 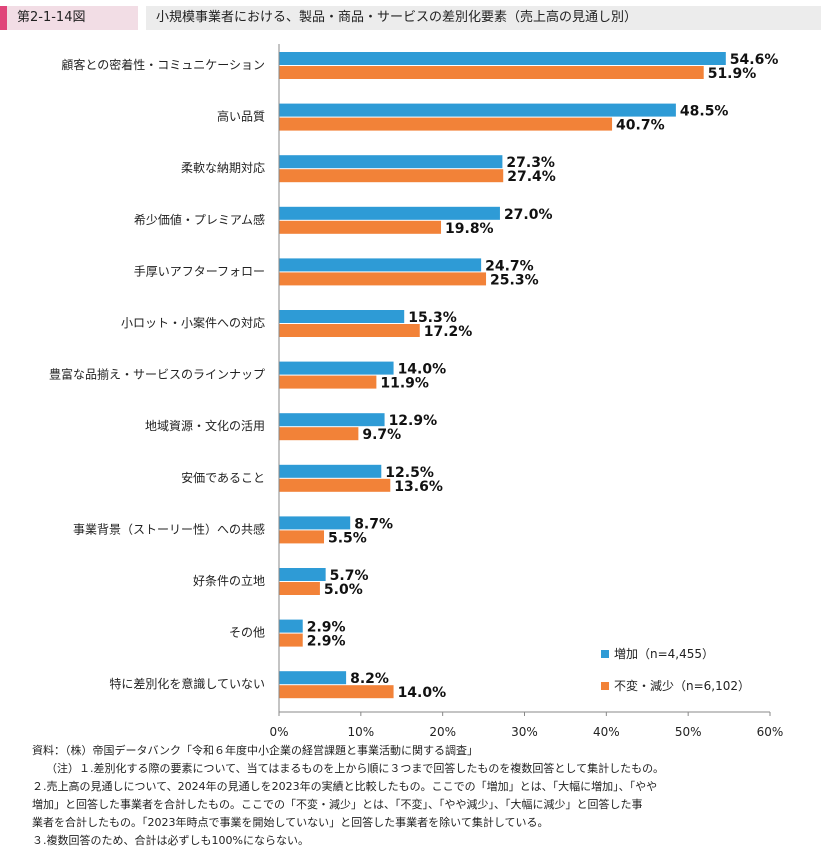 I want to click on x-tick-label: 0%, so click(x=278, y=732).